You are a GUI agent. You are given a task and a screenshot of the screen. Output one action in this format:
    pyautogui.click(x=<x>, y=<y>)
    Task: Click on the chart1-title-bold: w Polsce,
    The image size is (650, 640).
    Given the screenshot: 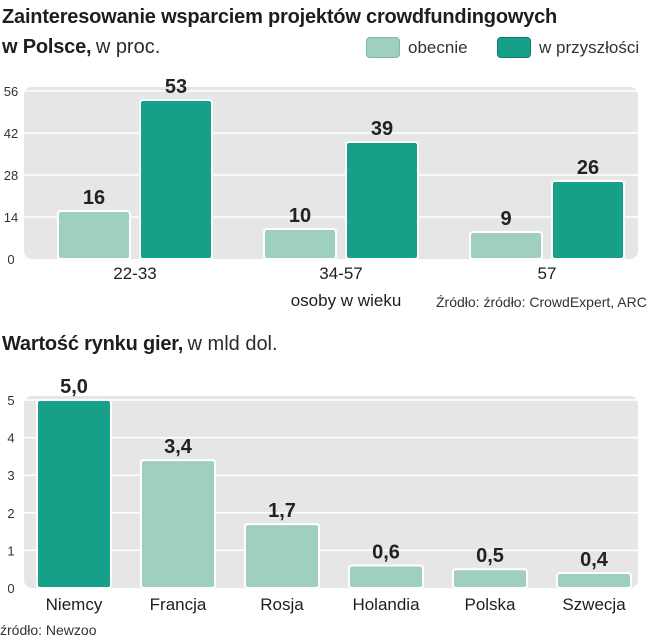 What is the action you would take?
    pyautogui.click(x=47, y=47)
    